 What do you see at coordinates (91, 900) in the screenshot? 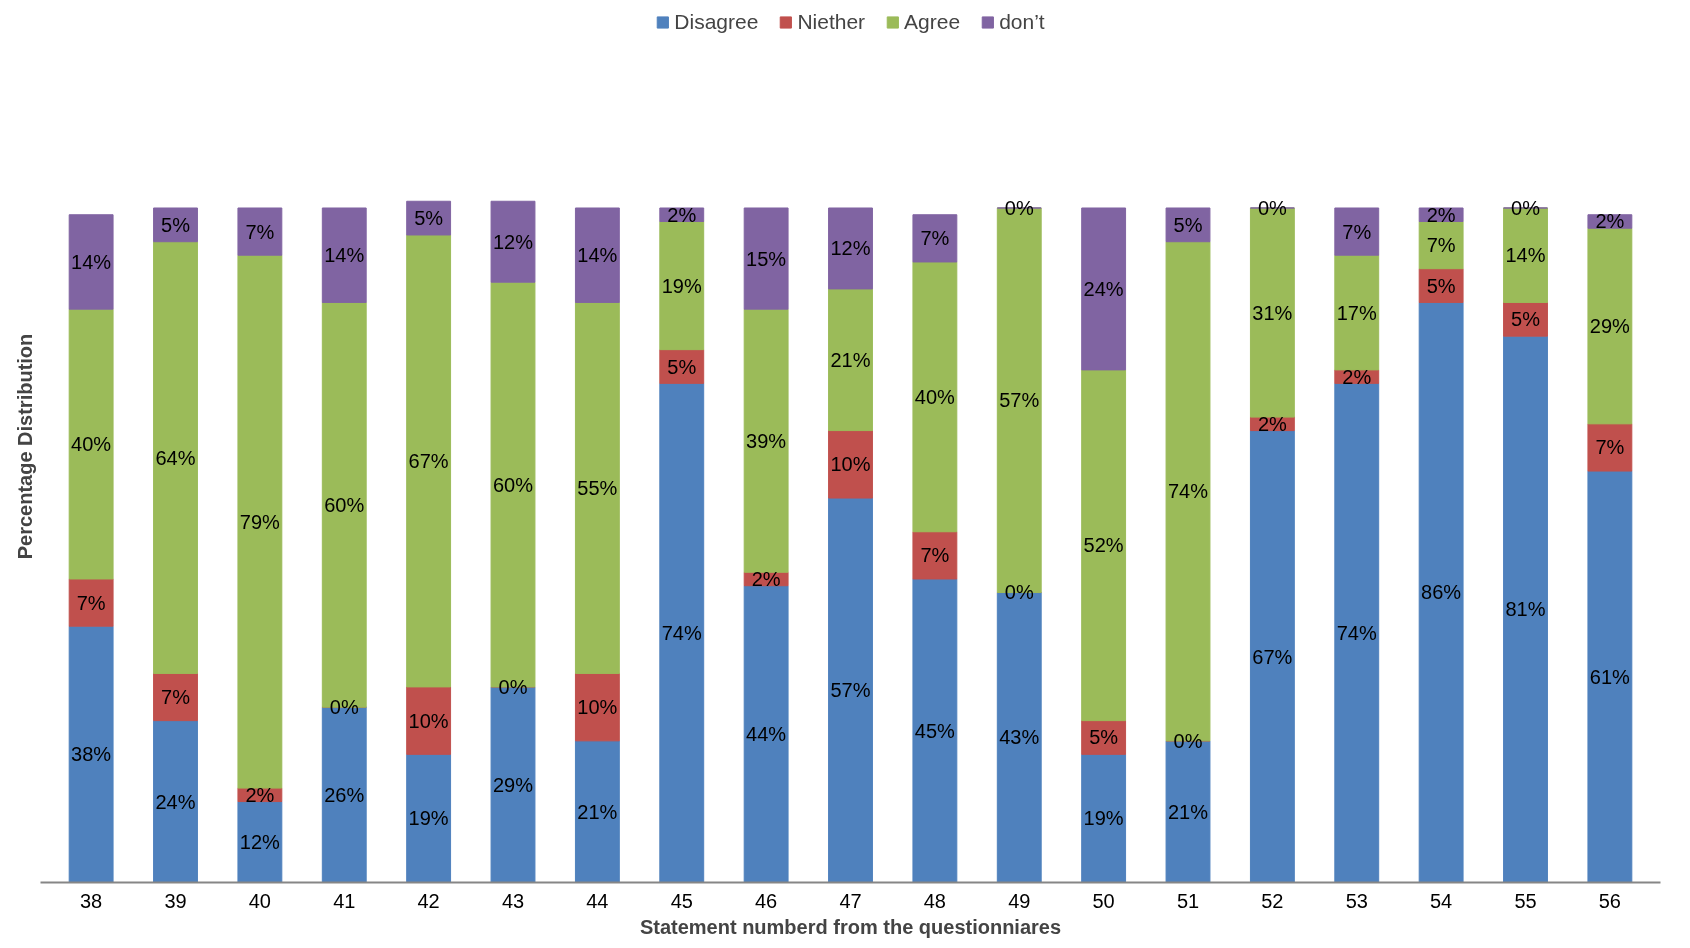
I see `x-tick-label: 38` at bounding box center [91, 900].